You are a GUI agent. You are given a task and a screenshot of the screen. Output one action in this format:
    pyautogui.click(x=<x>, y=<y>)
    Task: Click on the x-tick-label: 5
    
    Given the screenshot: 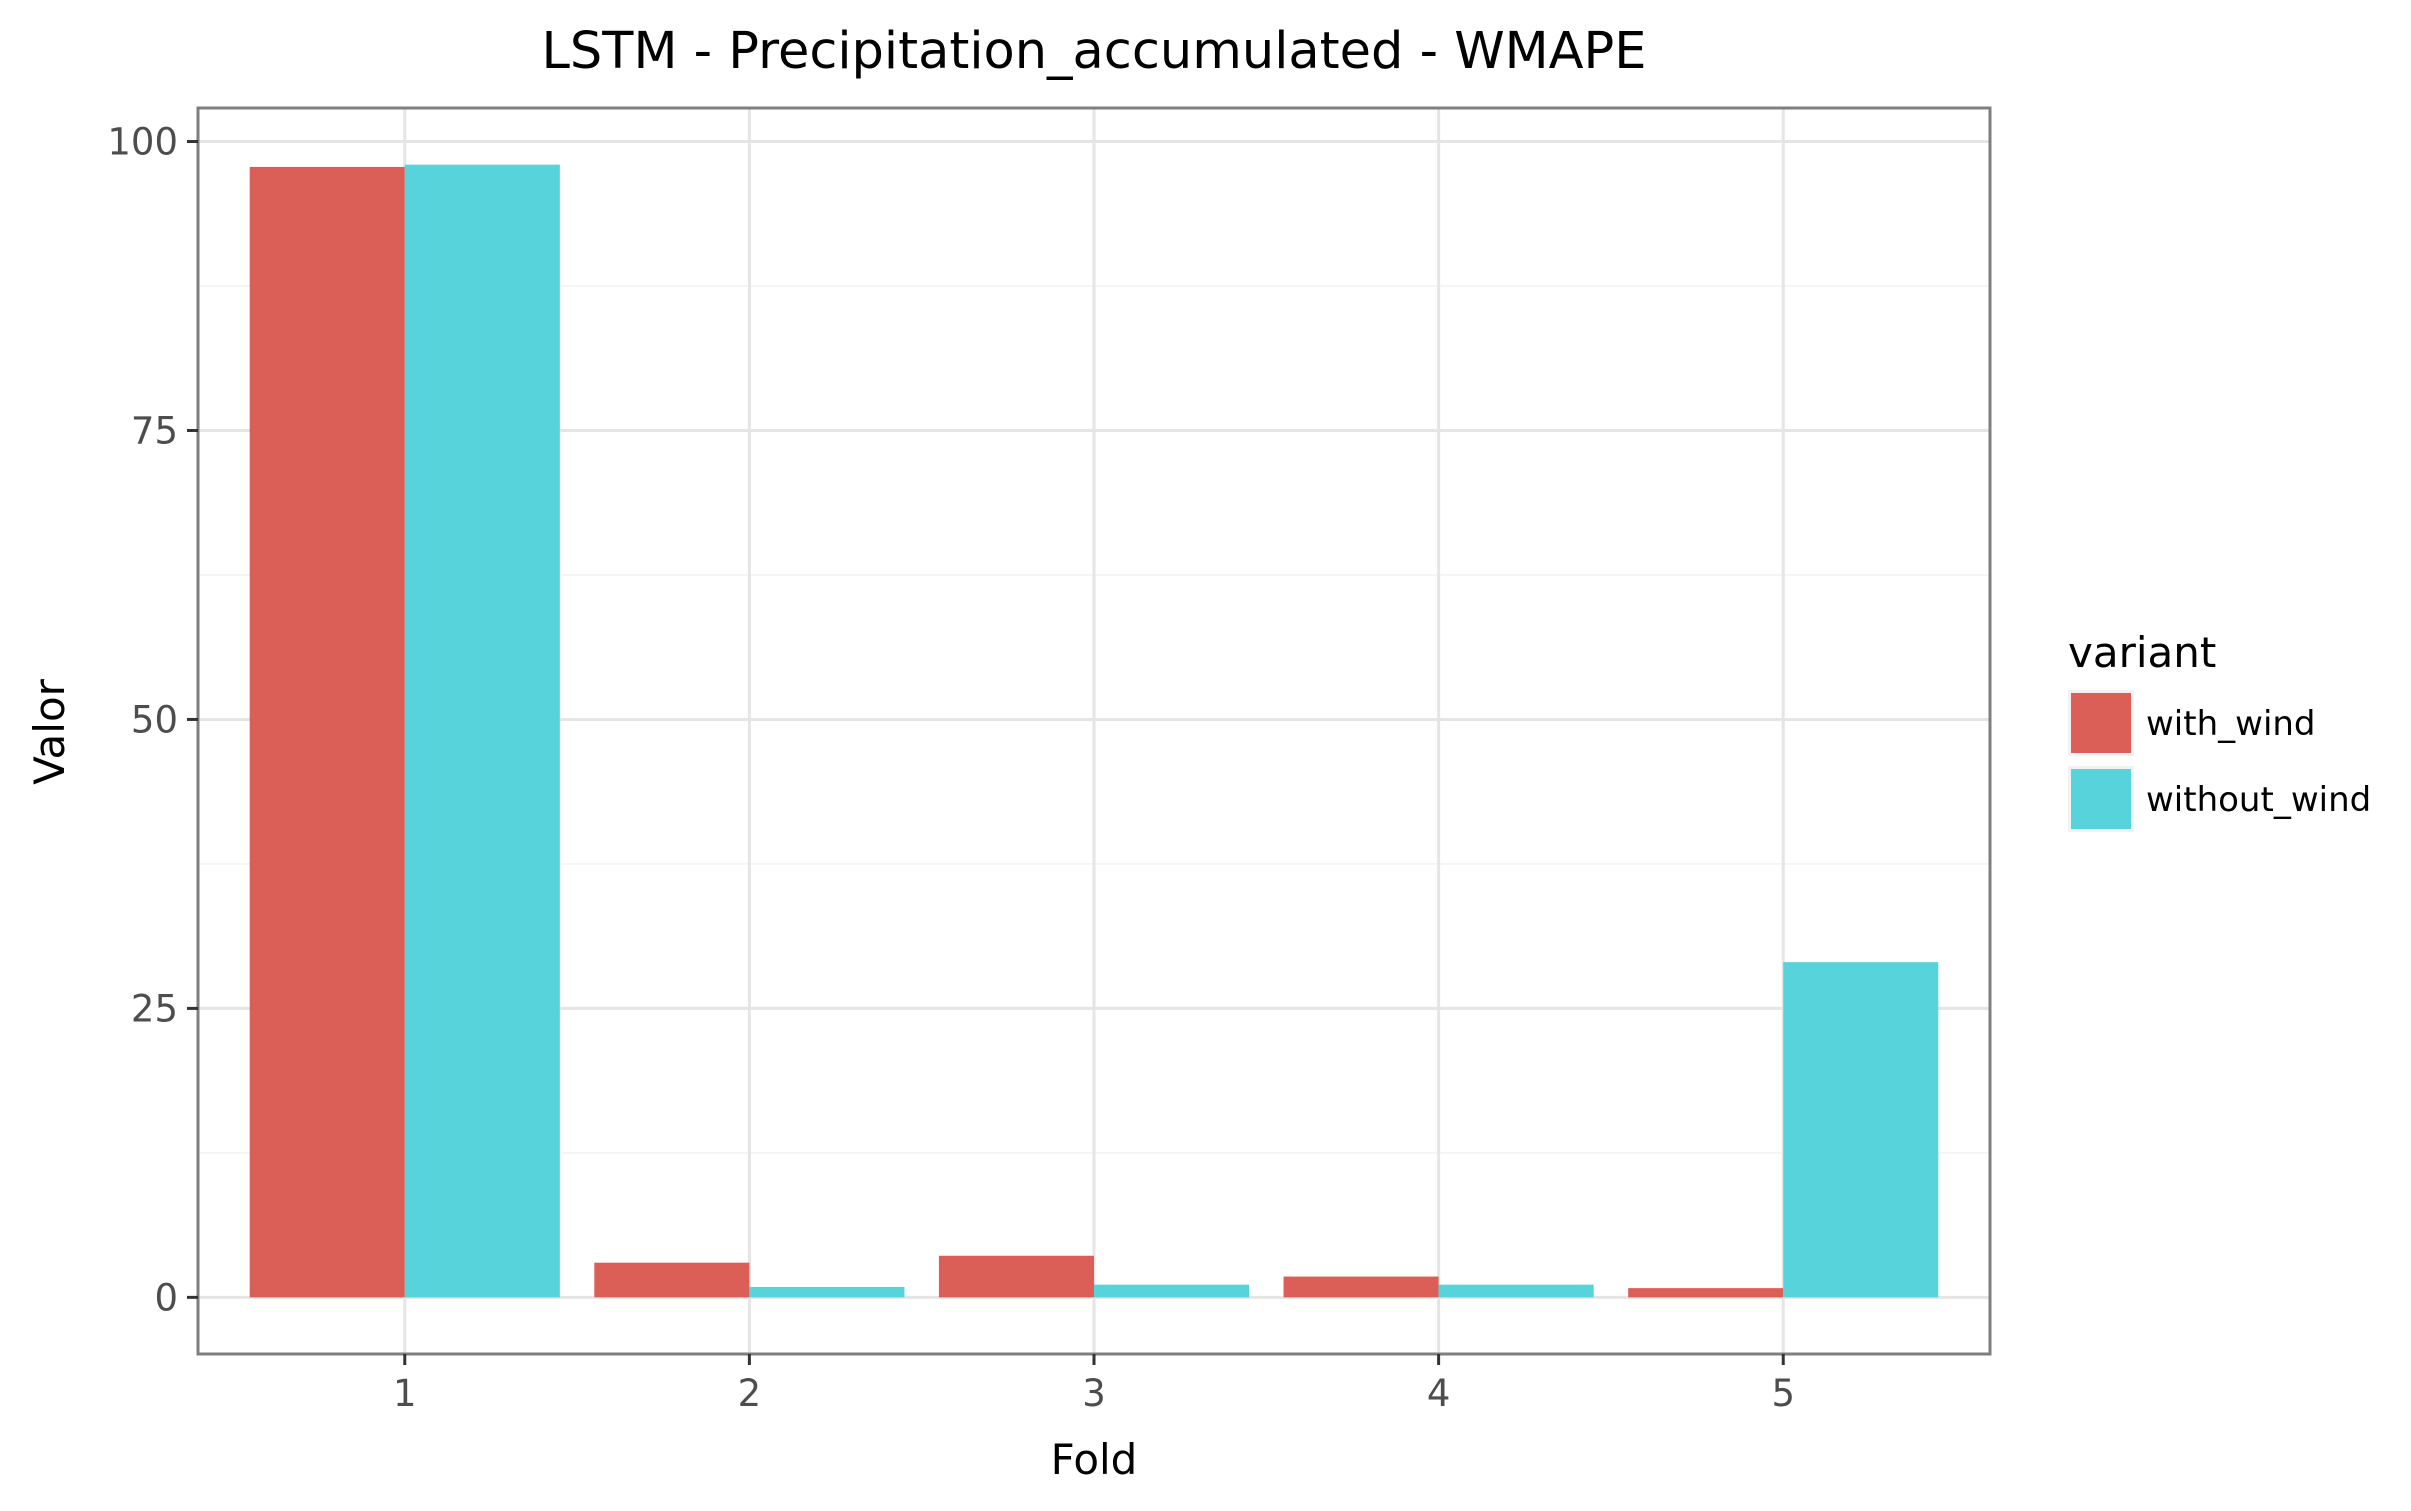 What is the action you would take?
    pyautogui.click(x=1783, y=1393)
    